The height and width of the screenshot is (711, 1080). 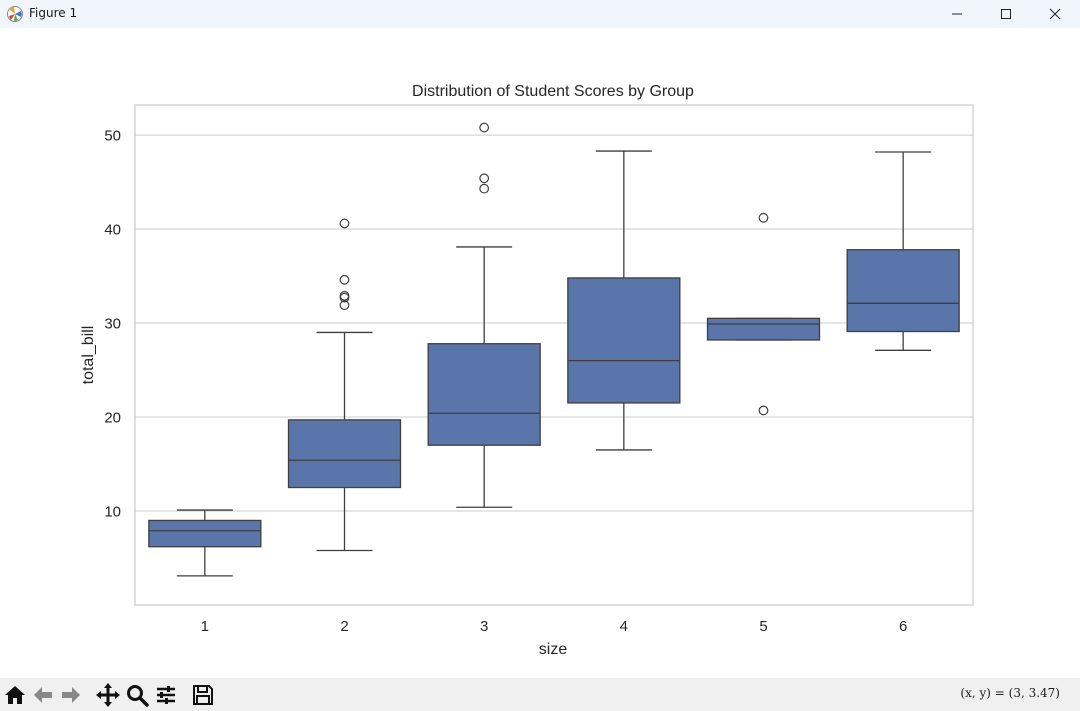 I want to click on y-tick-label: 50, so click(x=112, y=136).